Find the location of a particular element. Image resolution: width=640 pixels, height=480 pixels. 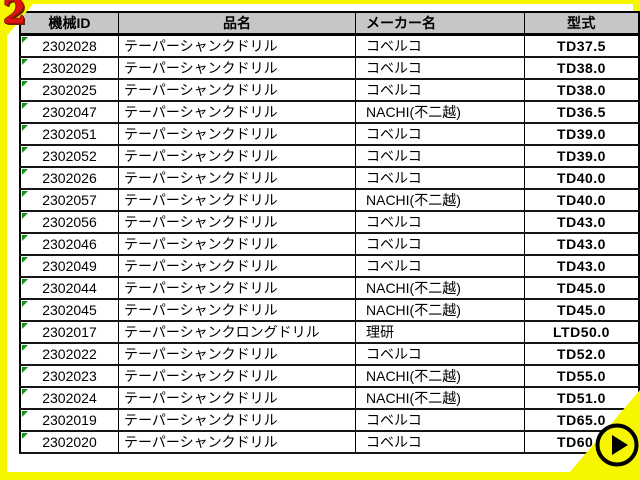

table-row: 2302047 テーパーシャンクドリル NACHI(不二越) TD36.5 is located at coordinates (329, 112).